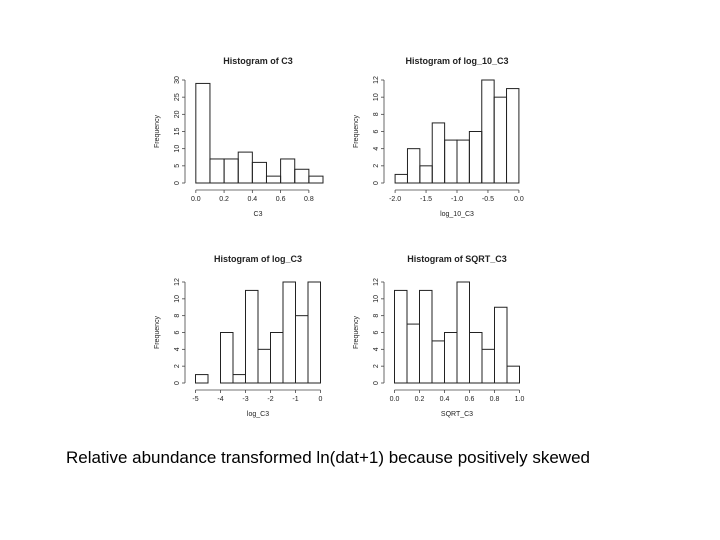  I want to click on chart-title: Histogram of log_10_C3, so click(456, 61).